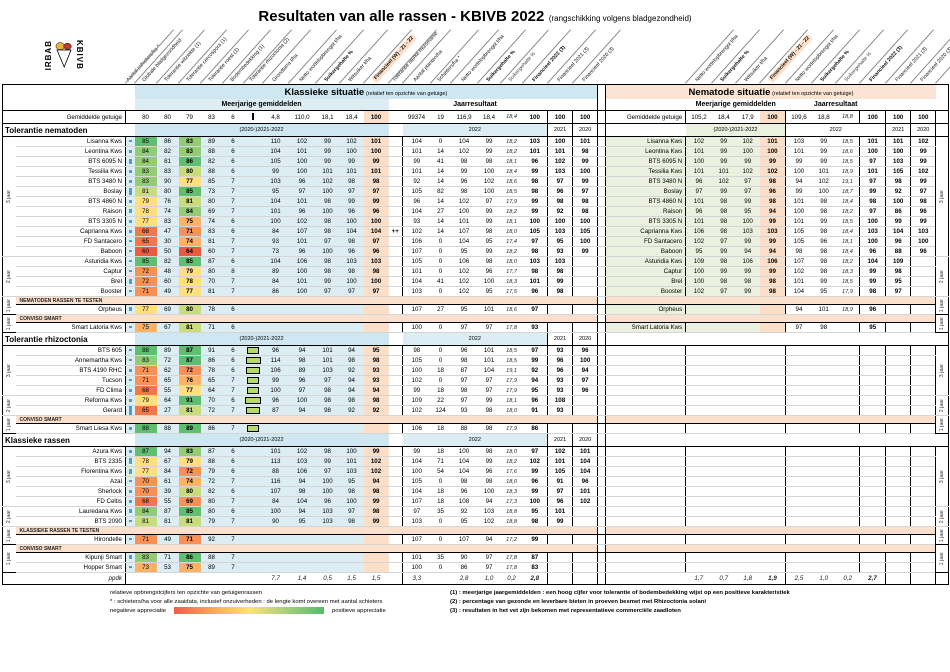 This screenshot has height=672, width=950. What do you see at coordinates (9, 370) in the screenshot?
I see `jaar-label-left: 3 jaar` at bounding box center [9, 370].